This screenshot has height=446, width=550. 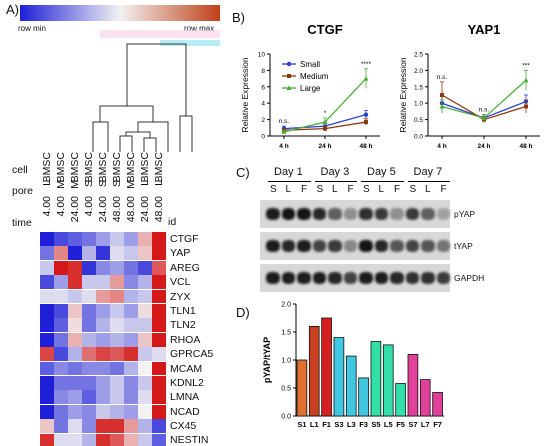 I want to click on gene-label: ZYX, so click(x=180, y=296).